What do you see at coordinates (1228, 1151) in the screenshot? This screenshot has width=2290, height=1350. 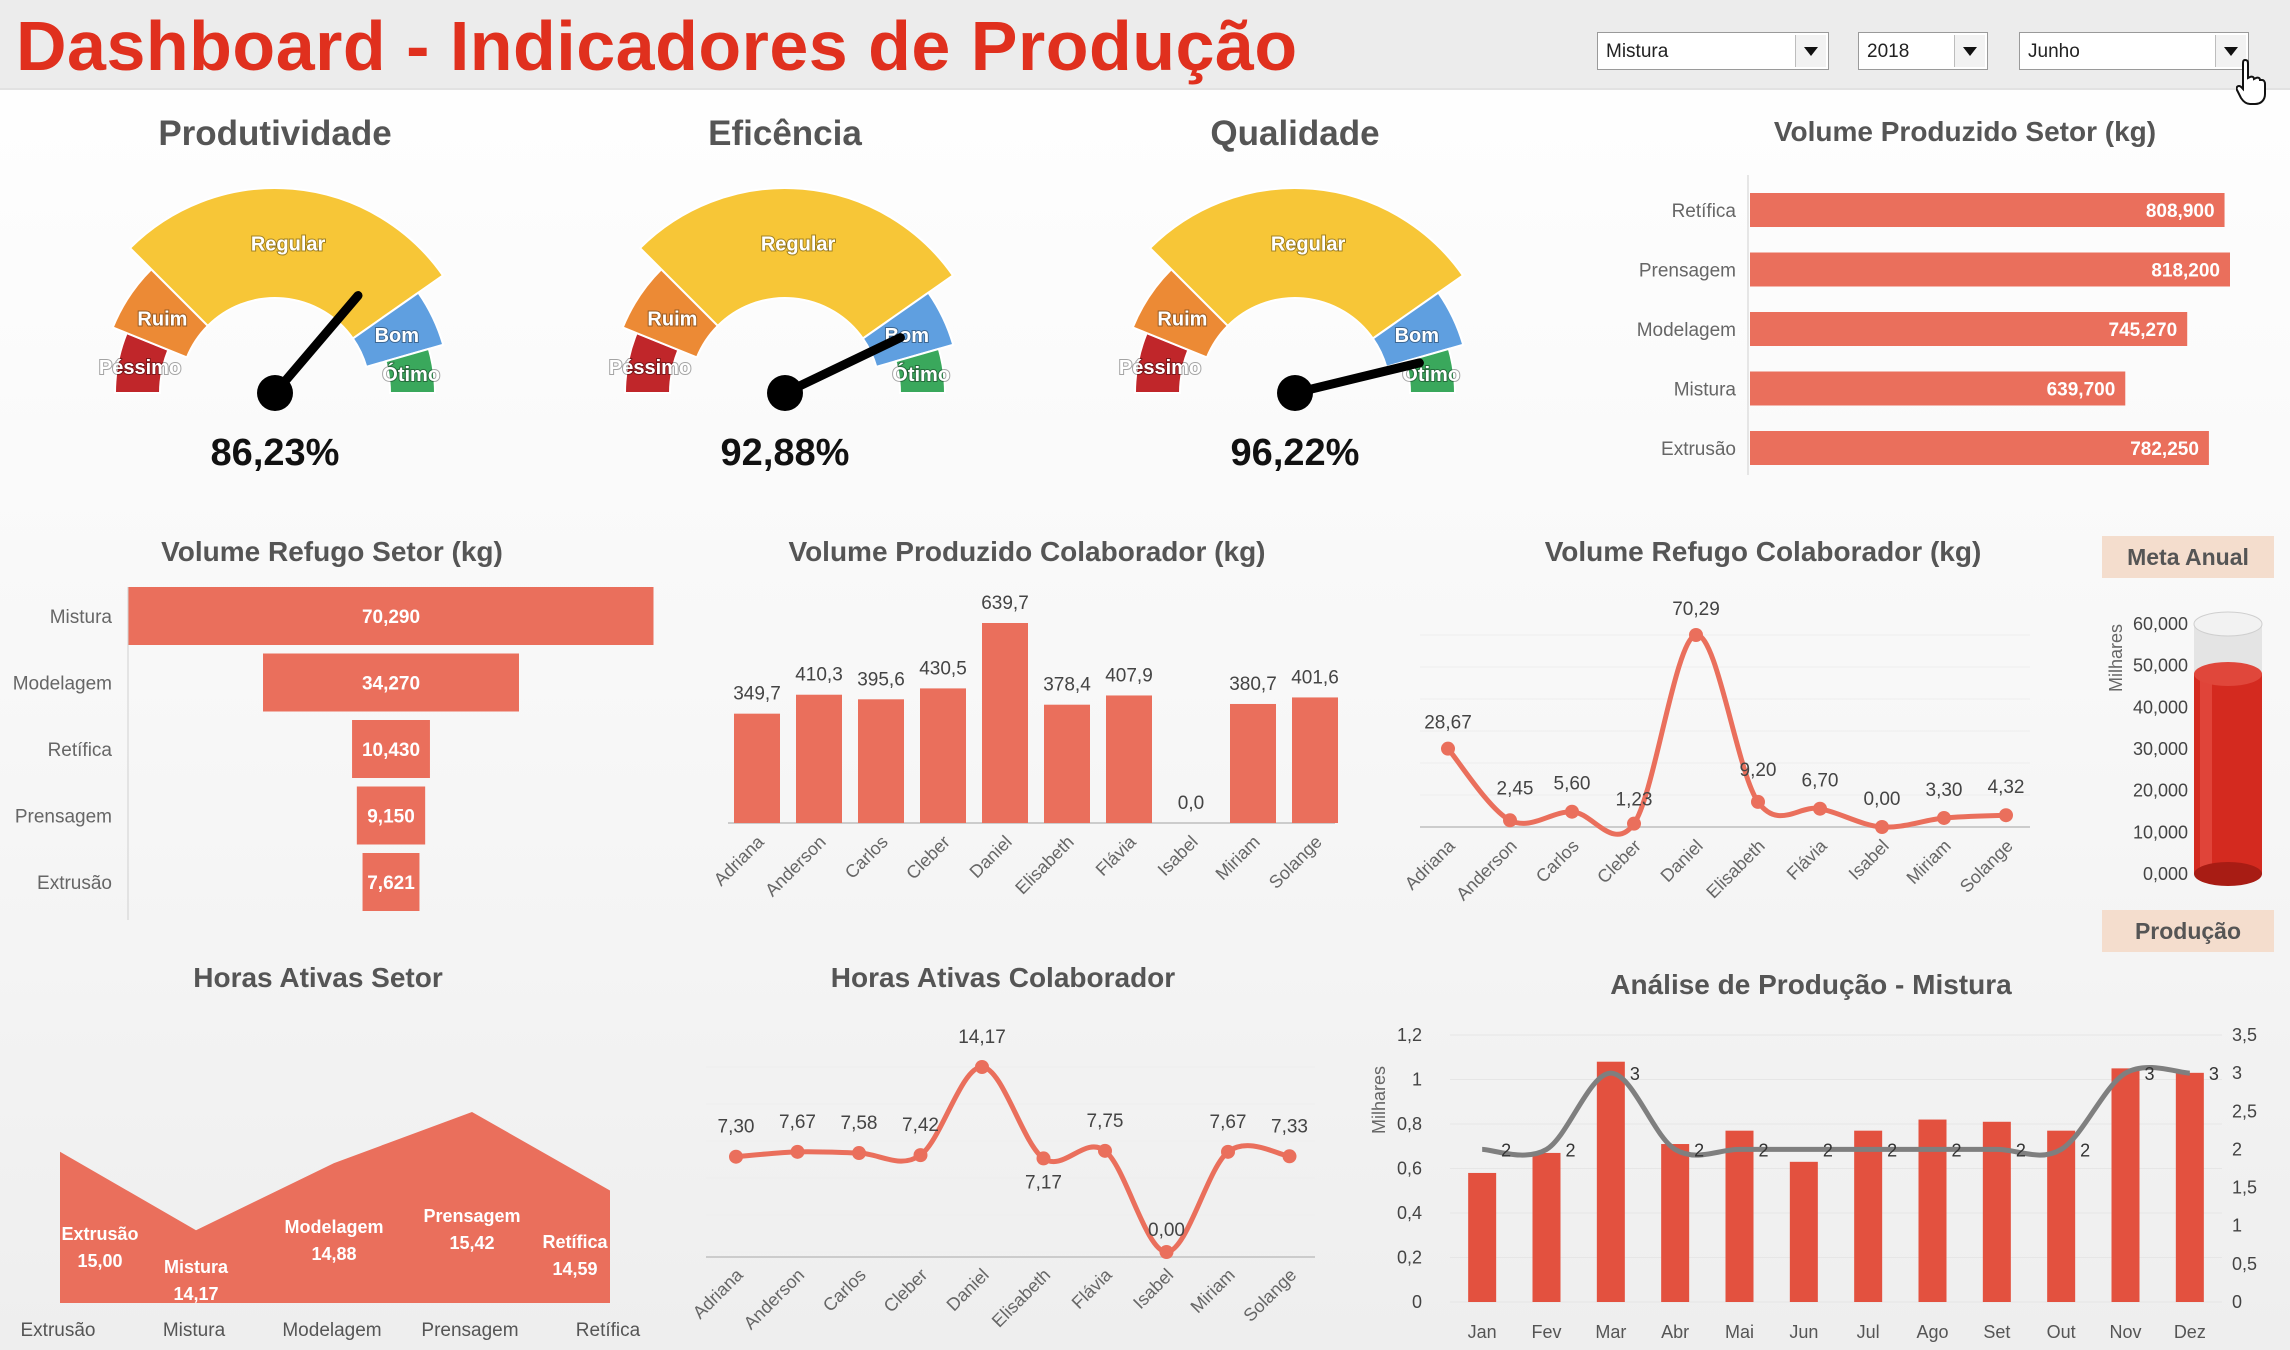 I see `point-miriam` at bounding box center [1228, 1151].